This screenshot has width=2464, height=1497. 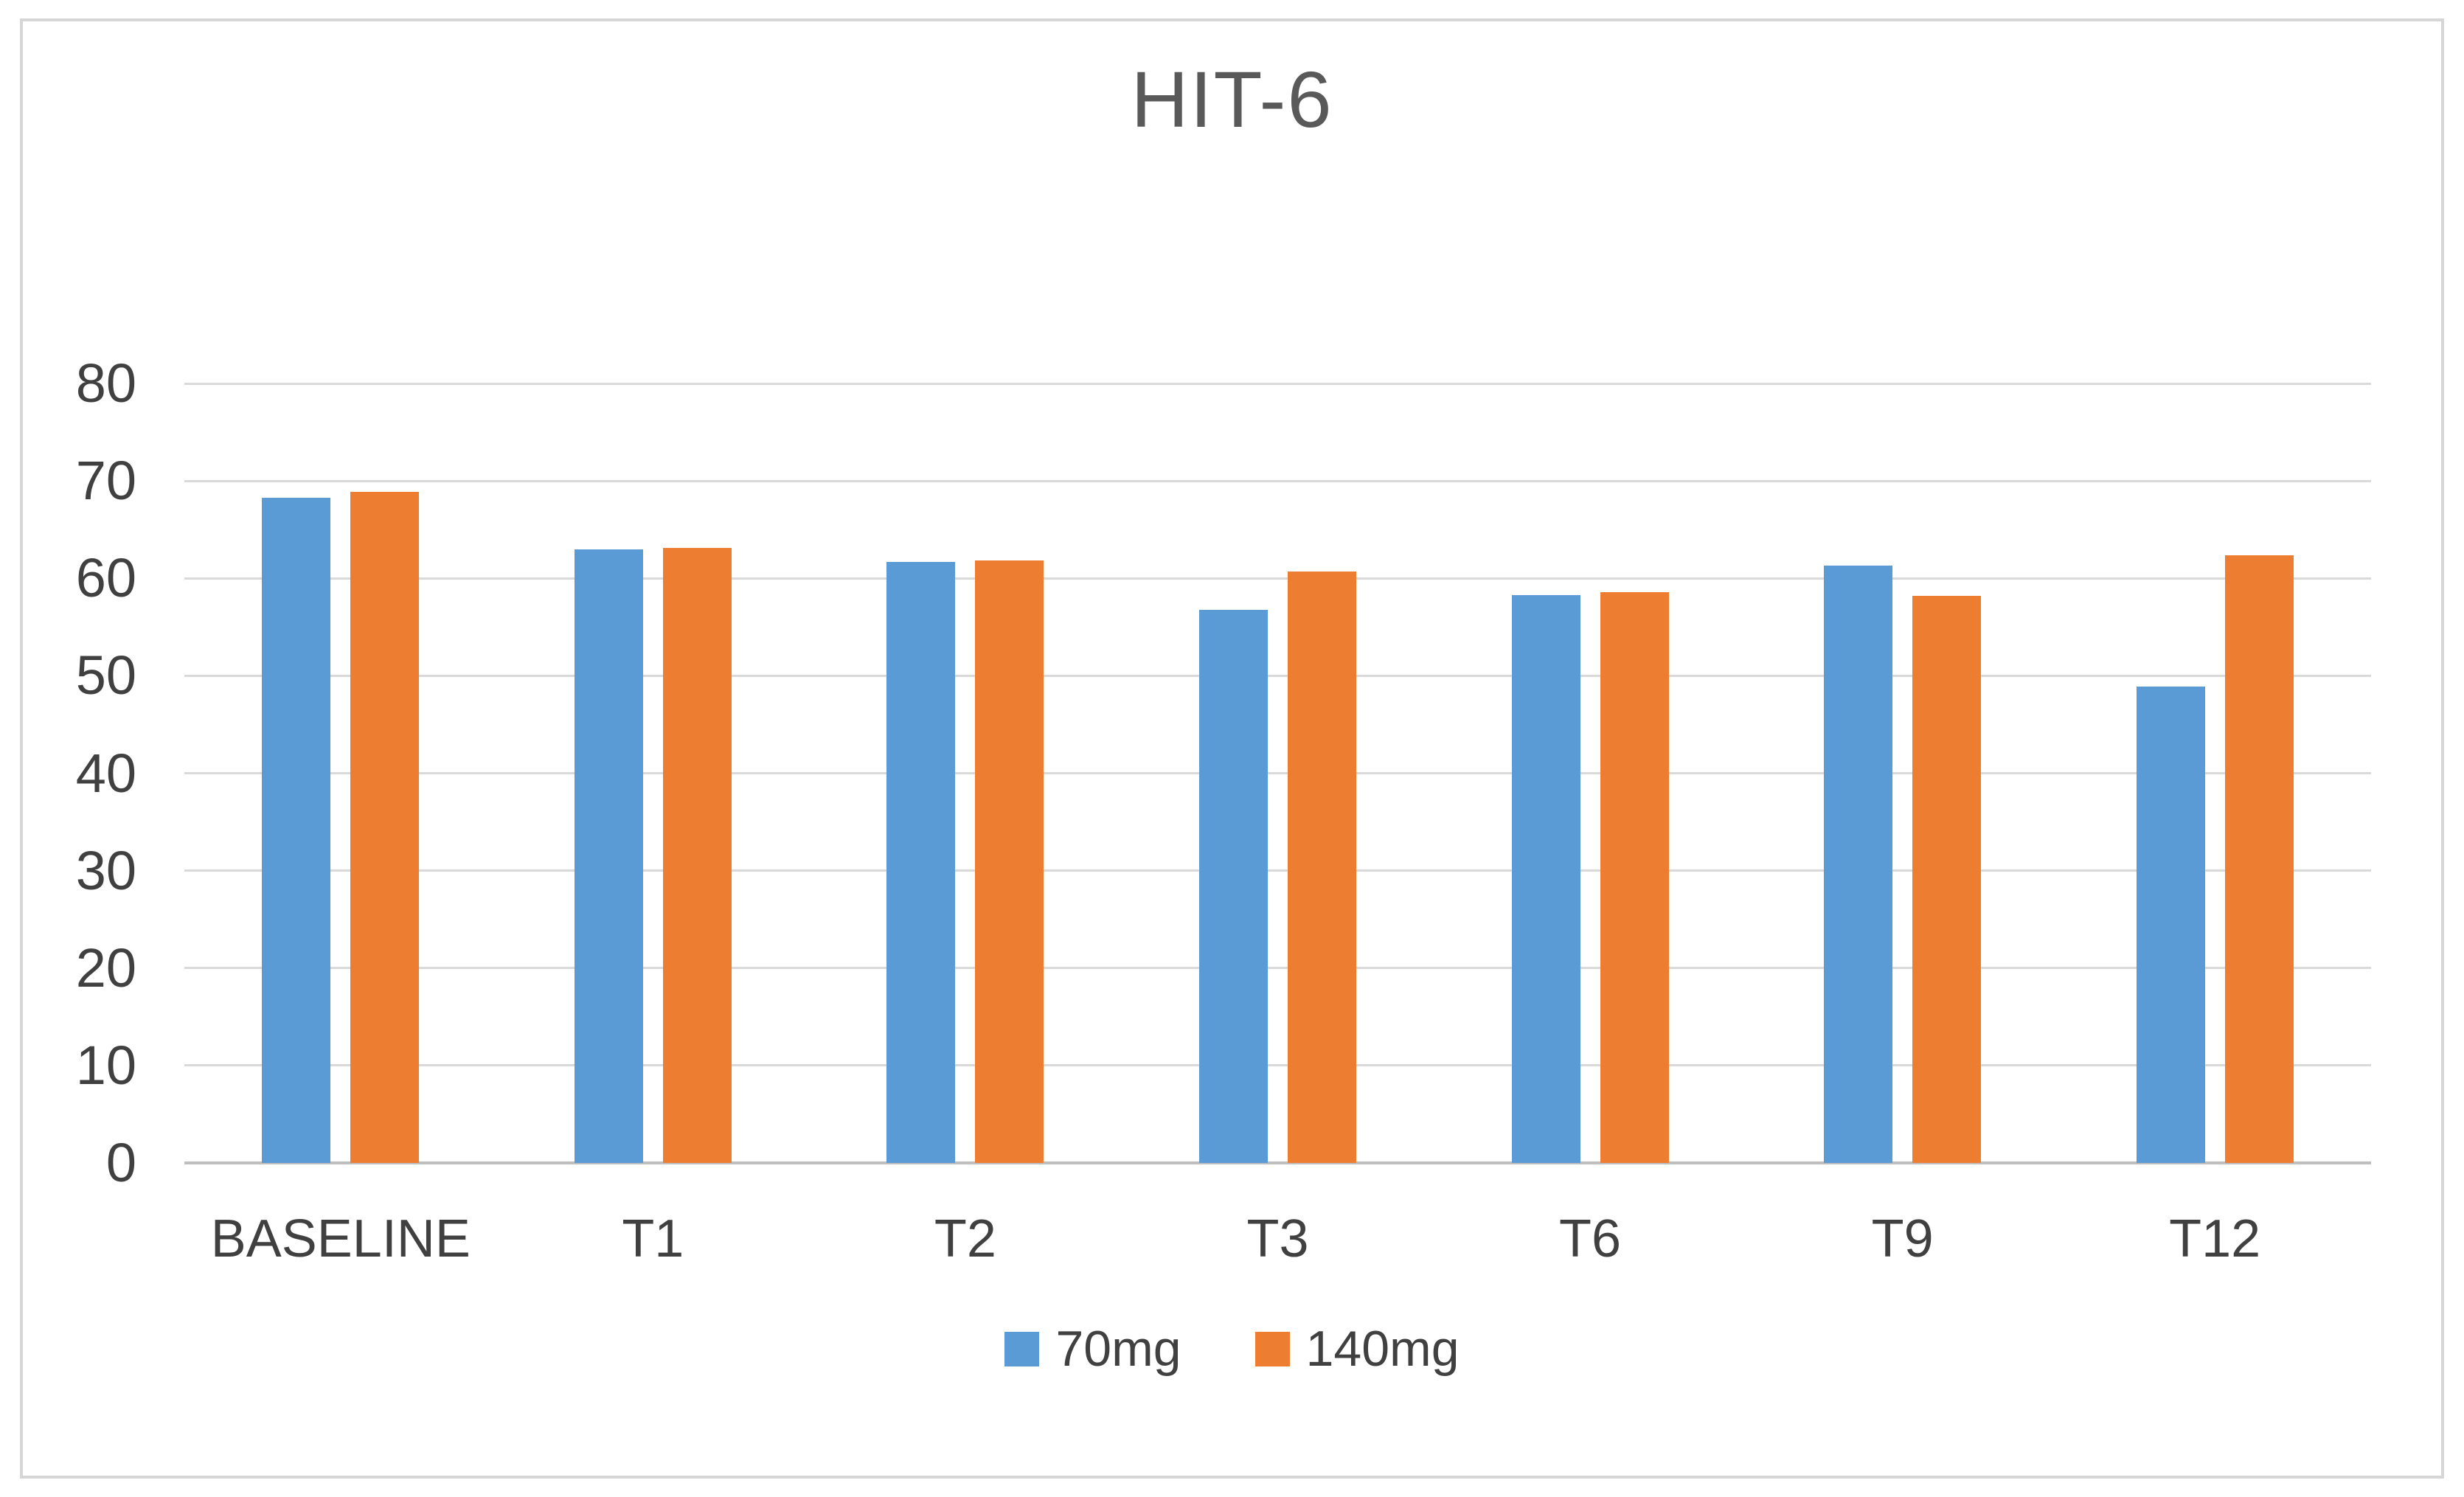 I want to click on x-tick-label-t3: T3, so click(x=1277, y=1238).